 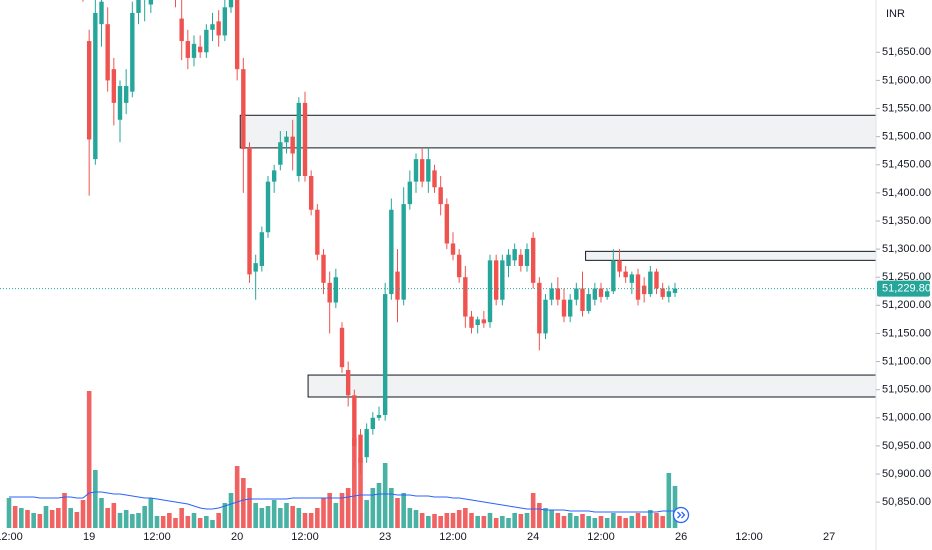 What do you see at coordinates (730, 255) in the screenshot?
I see `zone` at bounding box center [730, 255].